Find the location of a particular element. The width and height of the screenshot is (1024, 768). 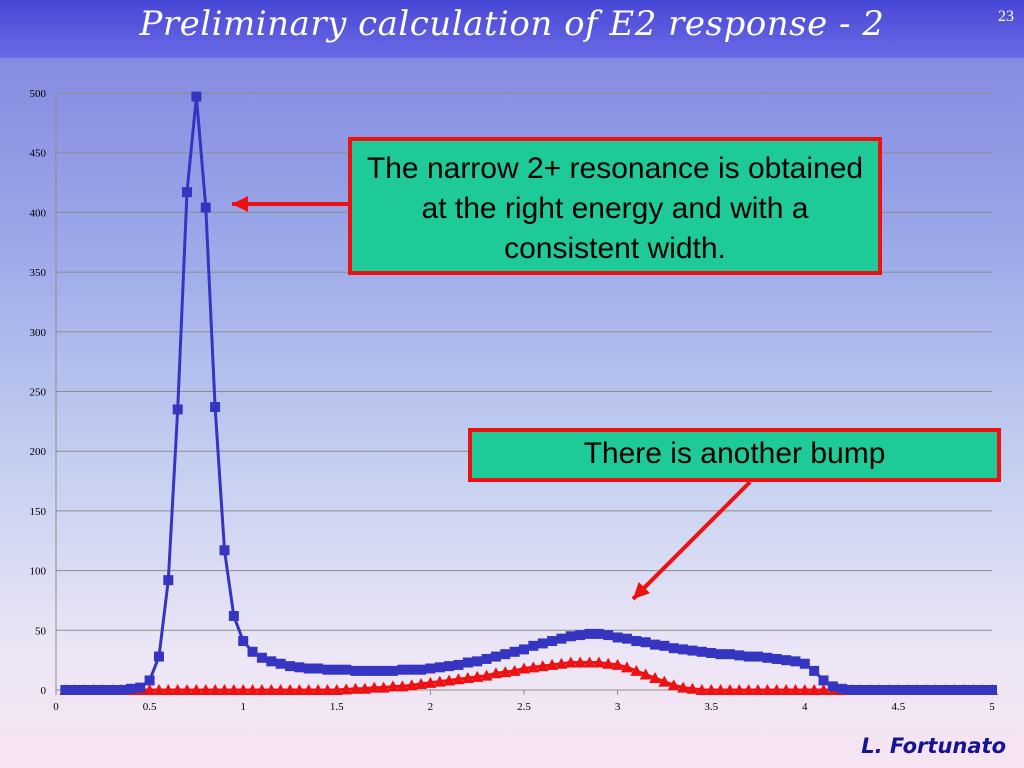

slide-number: 23 is located at coordinates (1006, 16).